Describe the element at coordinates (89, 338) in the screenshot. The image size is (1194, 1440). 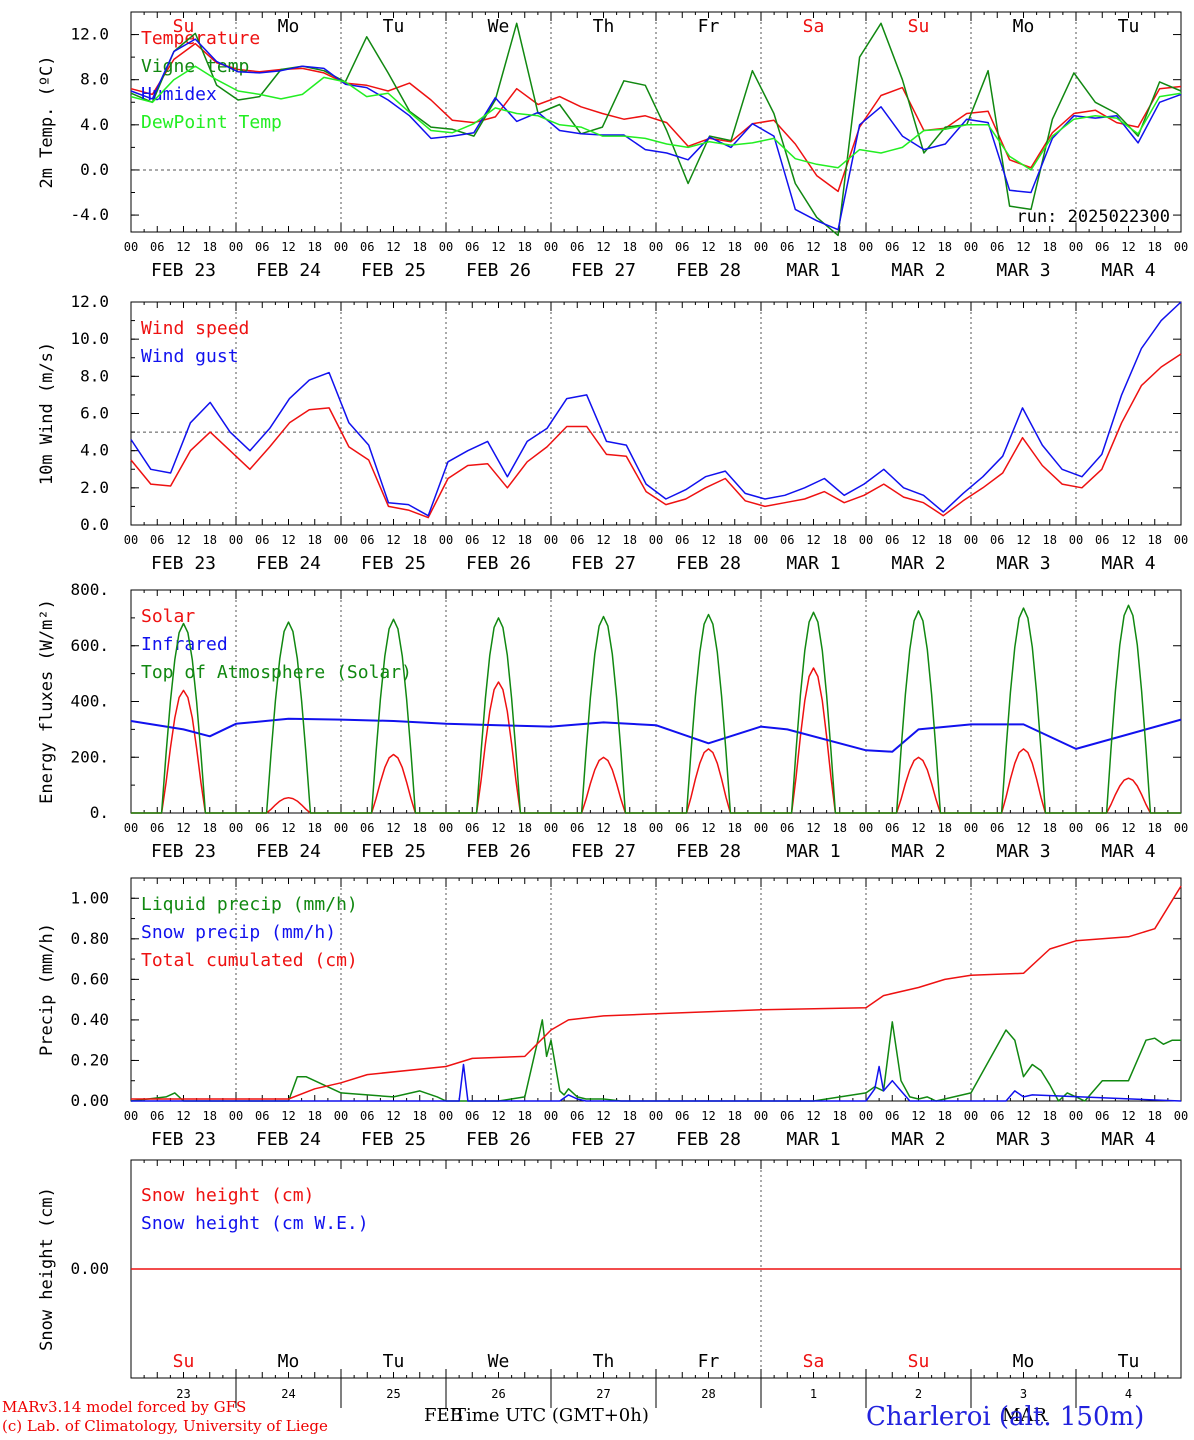
I see `y-tick-label: 10.0` at that location.